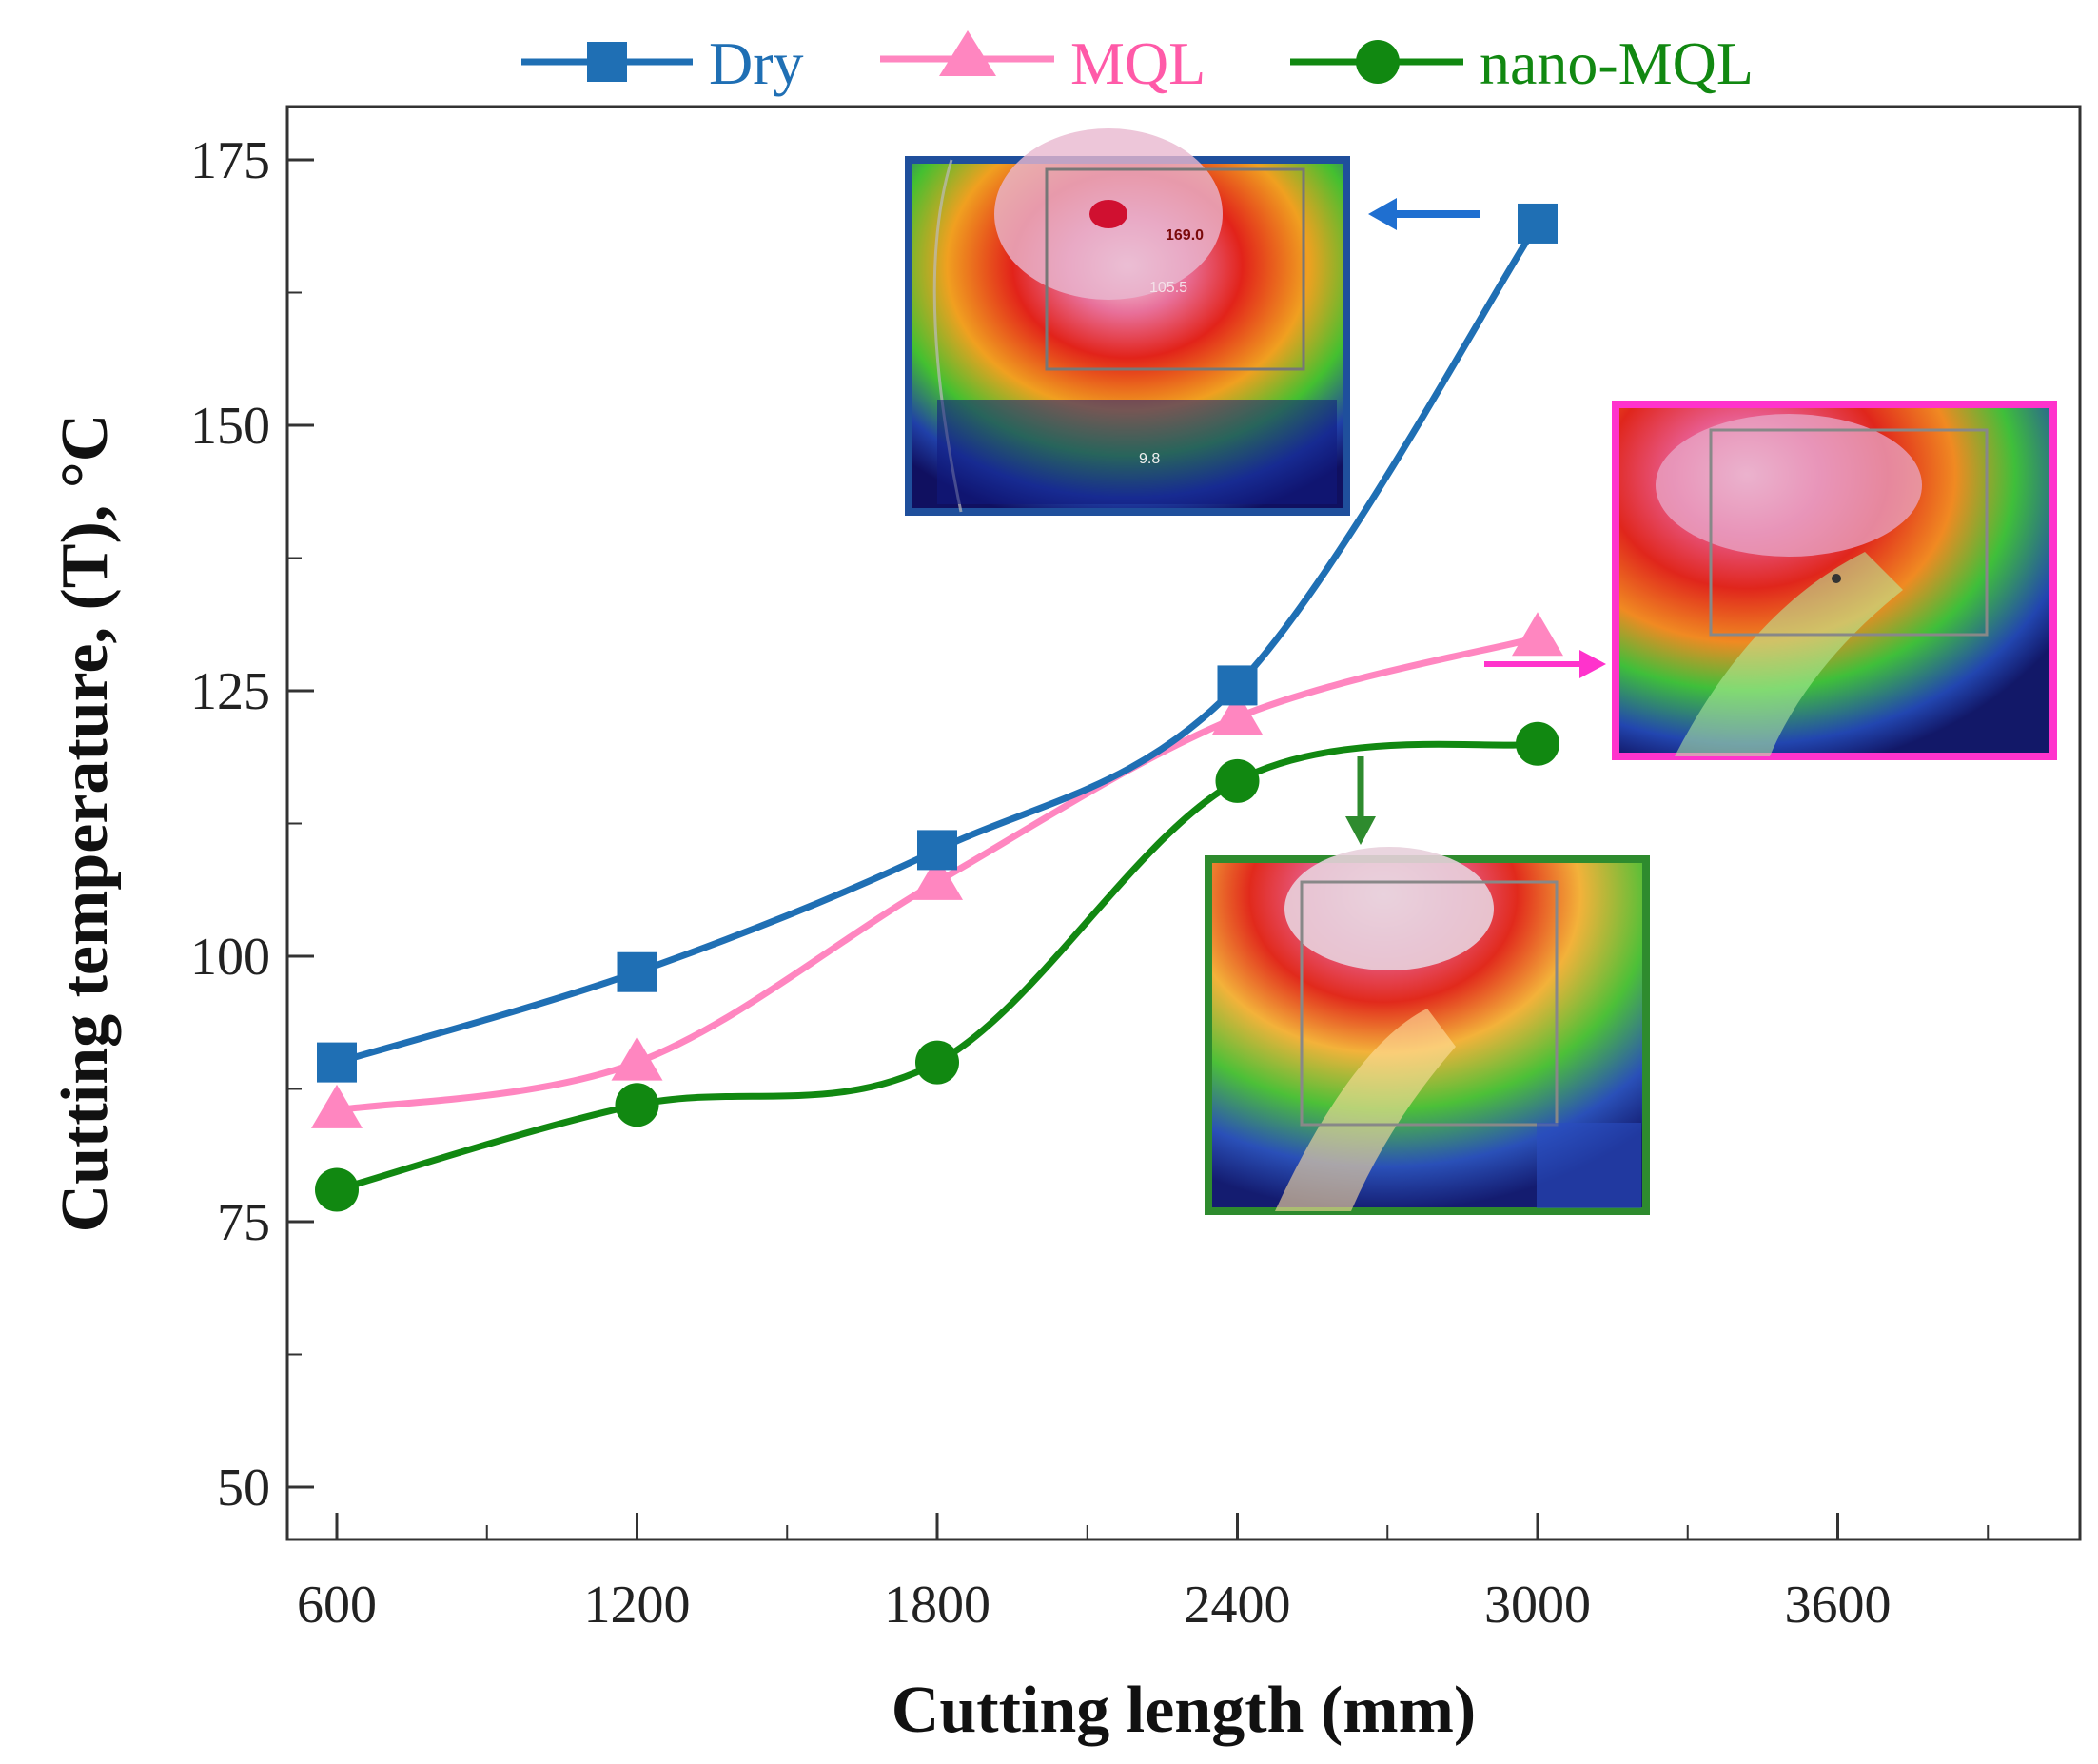 Image resolution: width=2098 pixels, height=1764 pixels. I want to click on dry-thermal-image: 169.0 105.5 9.8, so click(1127, 322).